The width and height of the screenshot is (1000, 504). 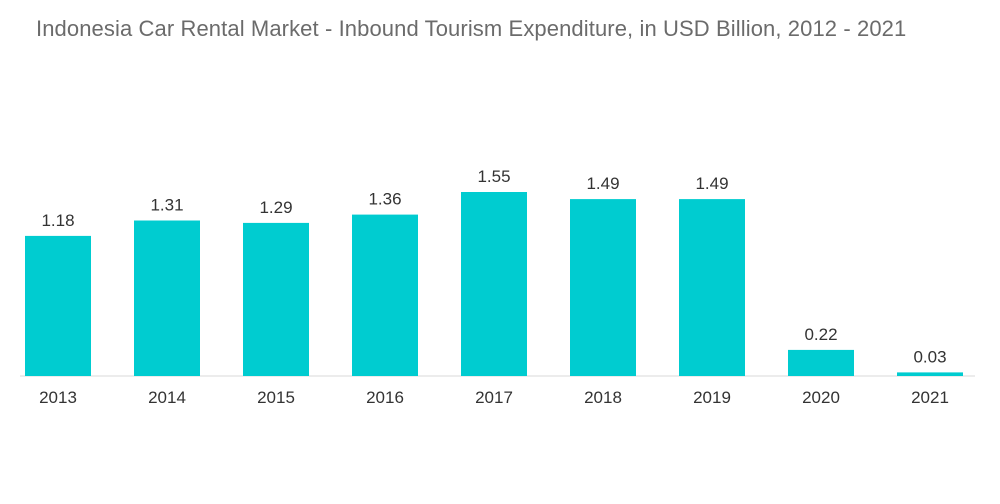 I want to click on x-tick-label-2018: 2018, so click(x=603, y=397).